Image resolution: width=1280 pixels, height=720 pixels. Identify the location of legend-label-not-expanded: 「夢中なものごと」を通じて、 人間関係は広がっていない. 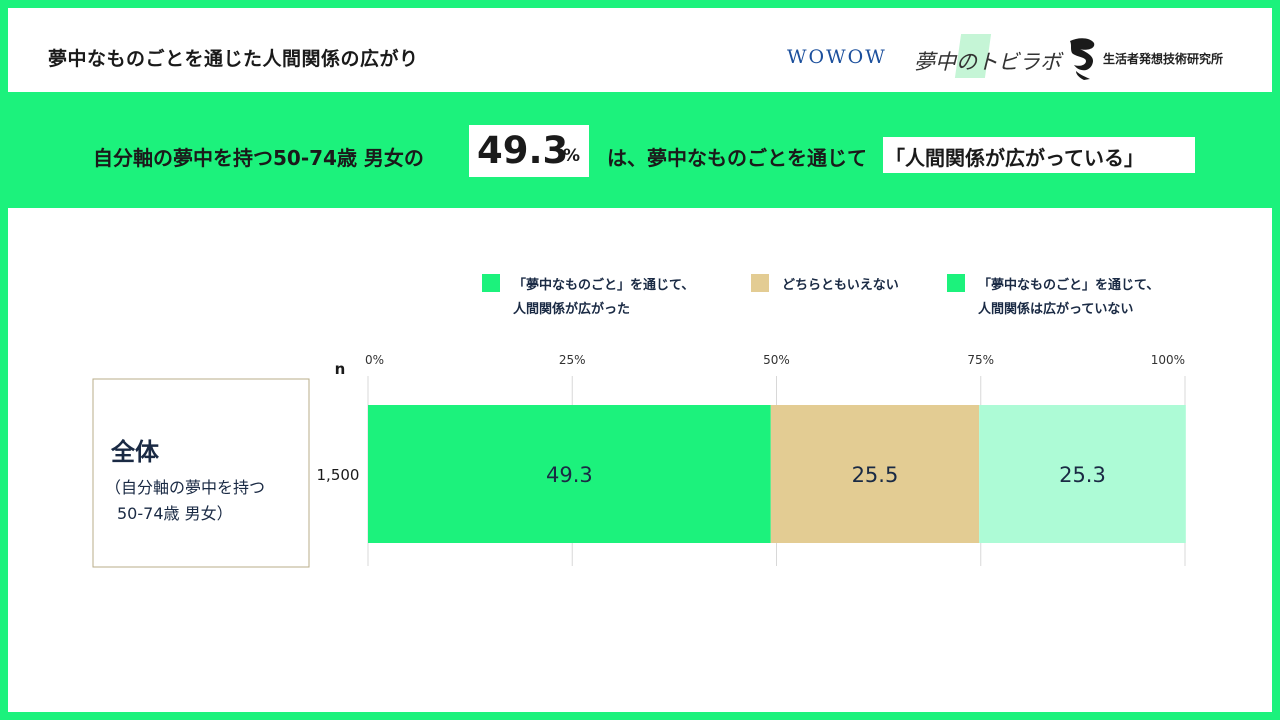
(1069, 297).